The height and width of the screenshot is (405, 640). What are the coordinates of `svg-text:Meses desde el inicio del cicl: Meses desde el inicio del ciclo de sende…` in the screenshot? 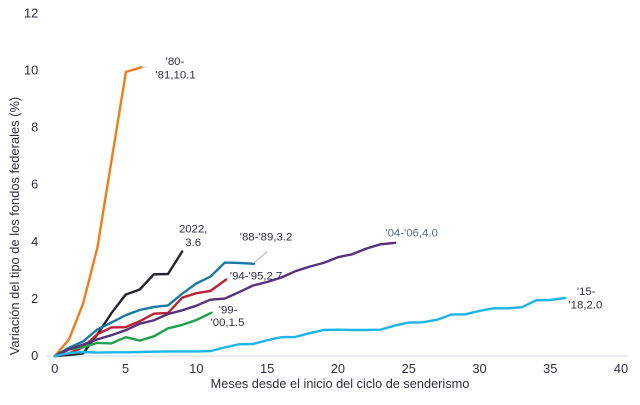 It's located at (340, 383).